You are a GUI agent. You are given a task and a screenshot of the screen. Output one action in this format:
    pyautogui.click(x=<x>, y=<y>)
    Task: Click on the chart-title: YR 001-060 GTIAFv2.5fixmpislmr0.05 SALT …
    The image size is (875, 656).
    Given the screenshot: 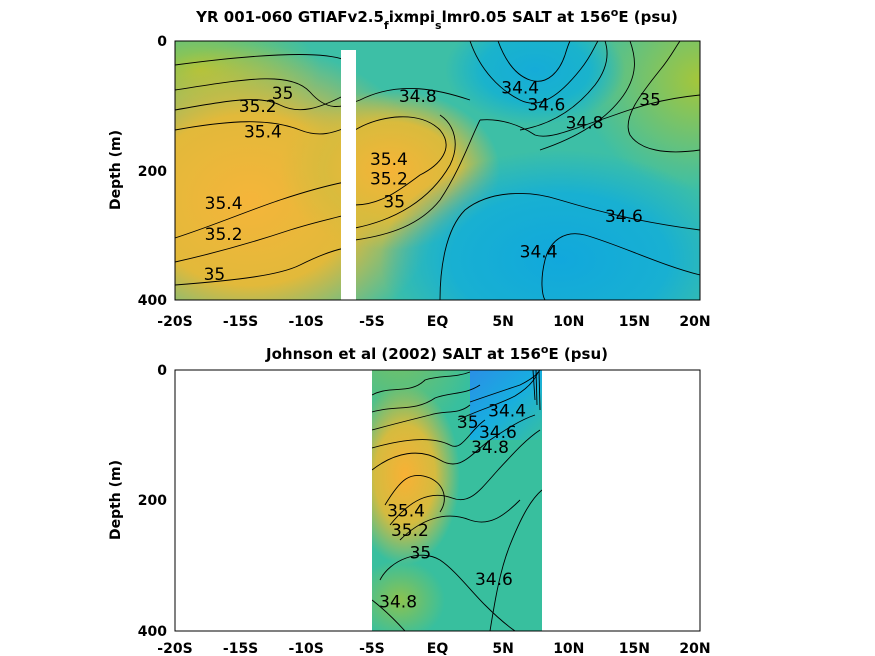 What is the action you would take?
    pyautogui.click(x=436, y=19)
    